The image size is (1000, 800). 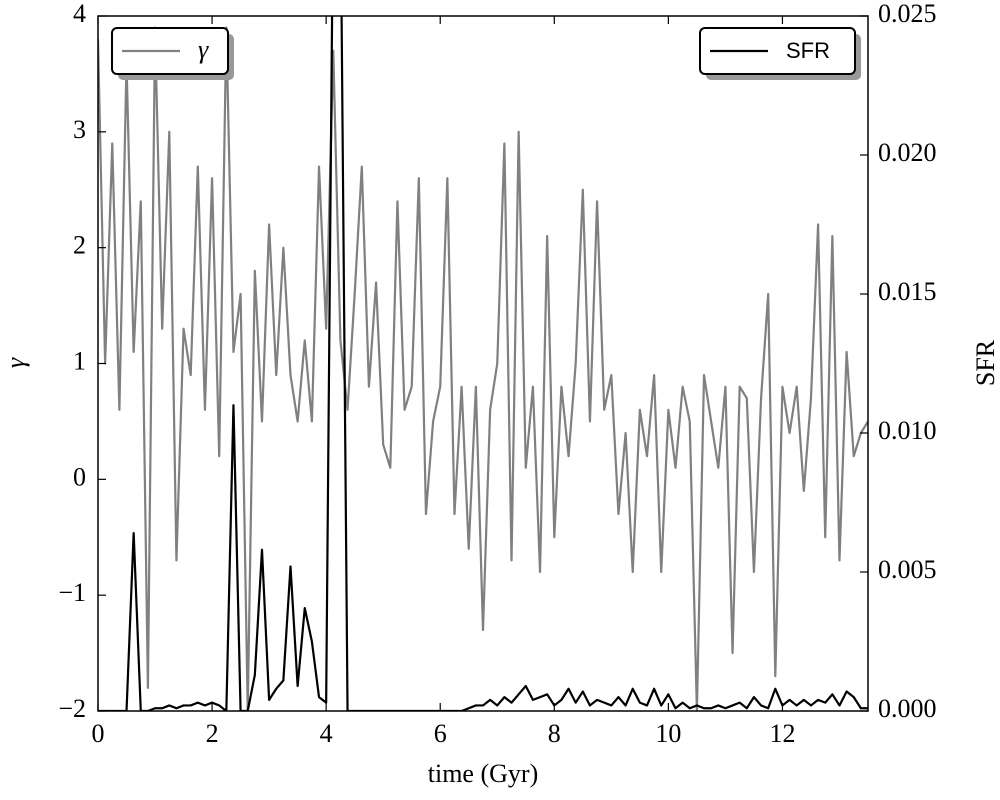 I want to click on y2-tick-label: 0.010, so click(x=907, y=430).